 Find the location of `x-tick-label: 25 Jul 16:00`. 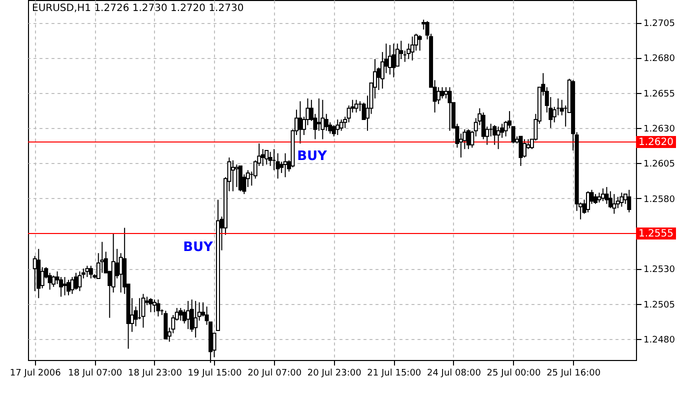

x-tick-label: 25 Jul 16:00 is located at coordinates (573, 373).